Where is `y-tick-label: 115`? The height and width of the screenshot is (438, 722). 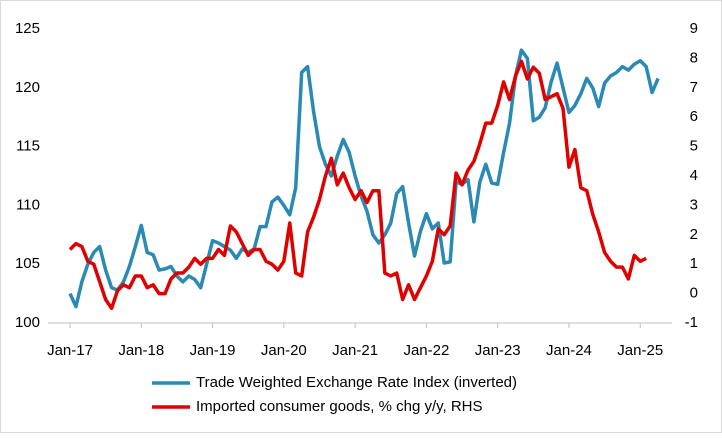
y-tick-label: 115 is located at coordinates (28, 146).